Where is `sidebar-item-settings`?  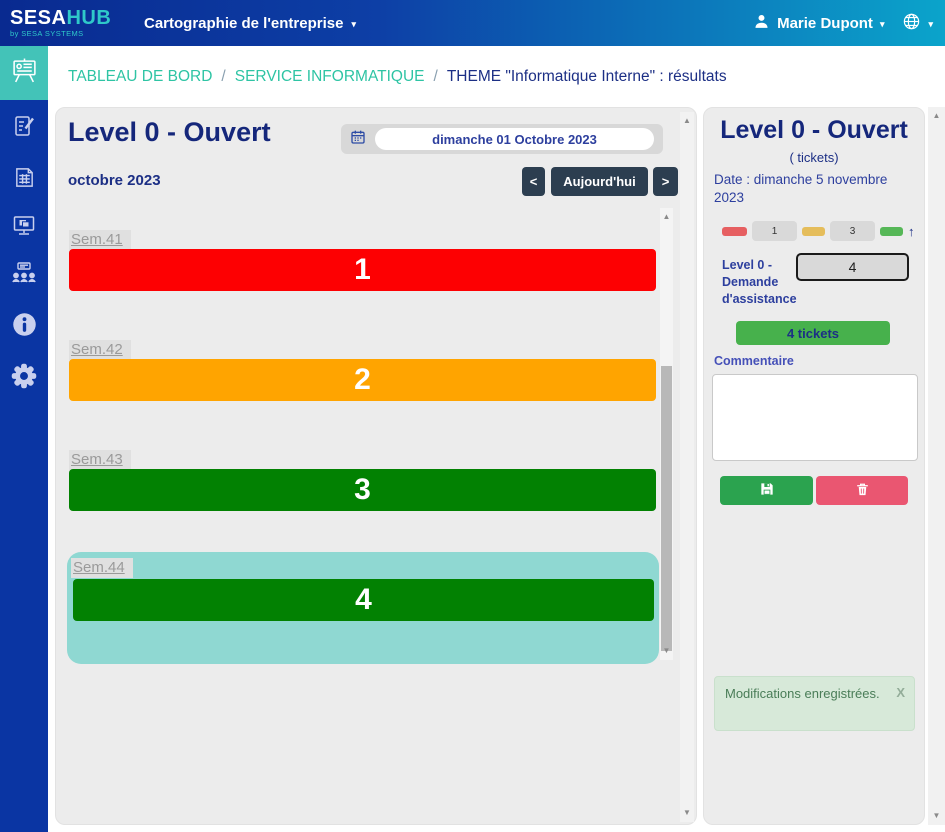
sidebar-item-settings is located at coordinates (24, 378).